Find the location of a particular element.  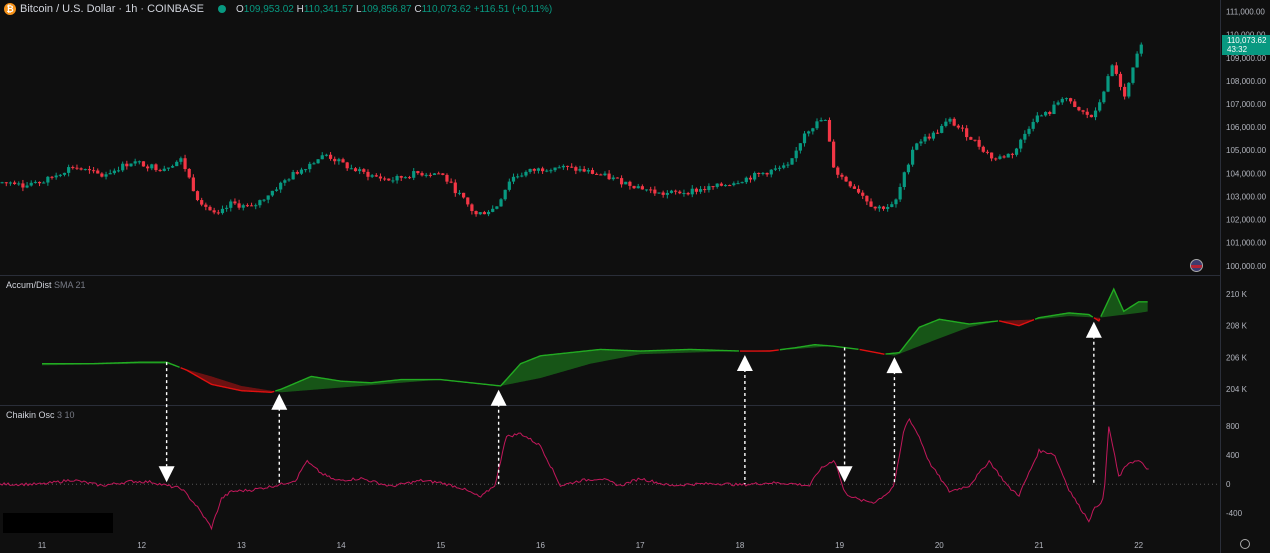

signal-down is located at coordinates (844, 415).